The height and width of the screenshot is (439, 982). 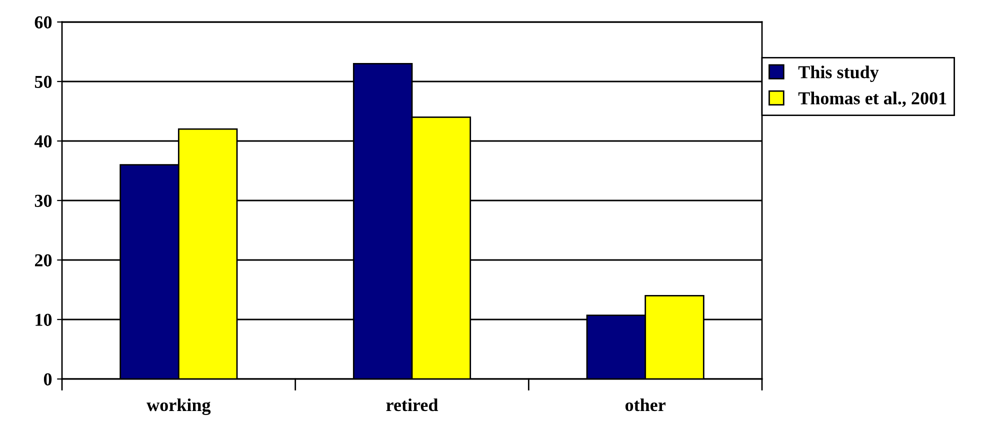 What do you see at coordinates (43, 82) in the screenshot?
I see `y-tick-label: 50` at bounding box center [43, 82].